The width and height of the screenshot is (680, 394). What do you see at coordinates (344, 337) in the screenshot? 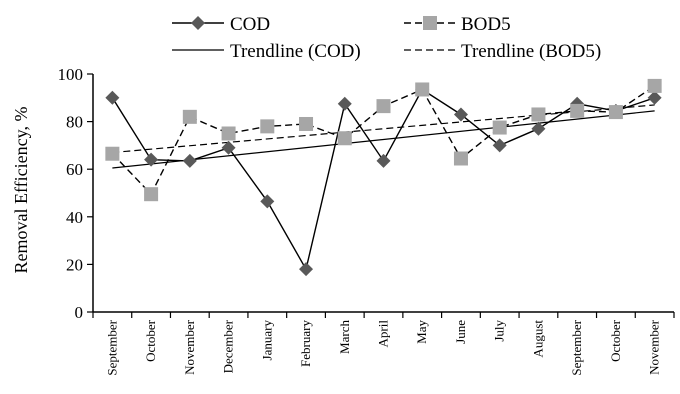
I see `x-tick-label: March` at bounding box center [344, 337].